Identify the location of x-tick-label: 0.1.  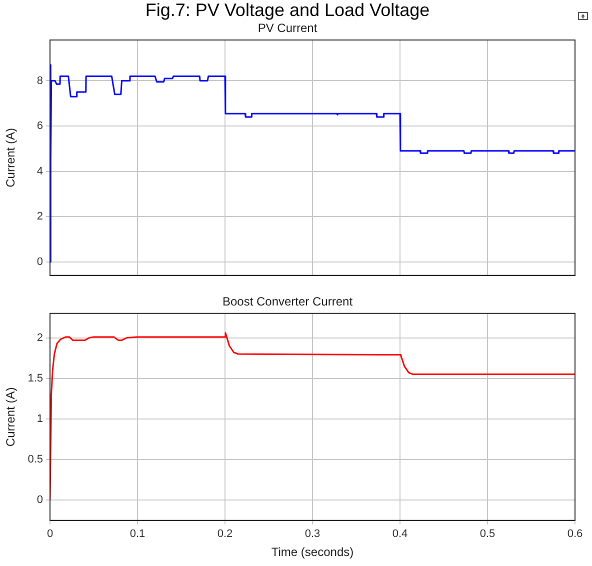
(138, 534).